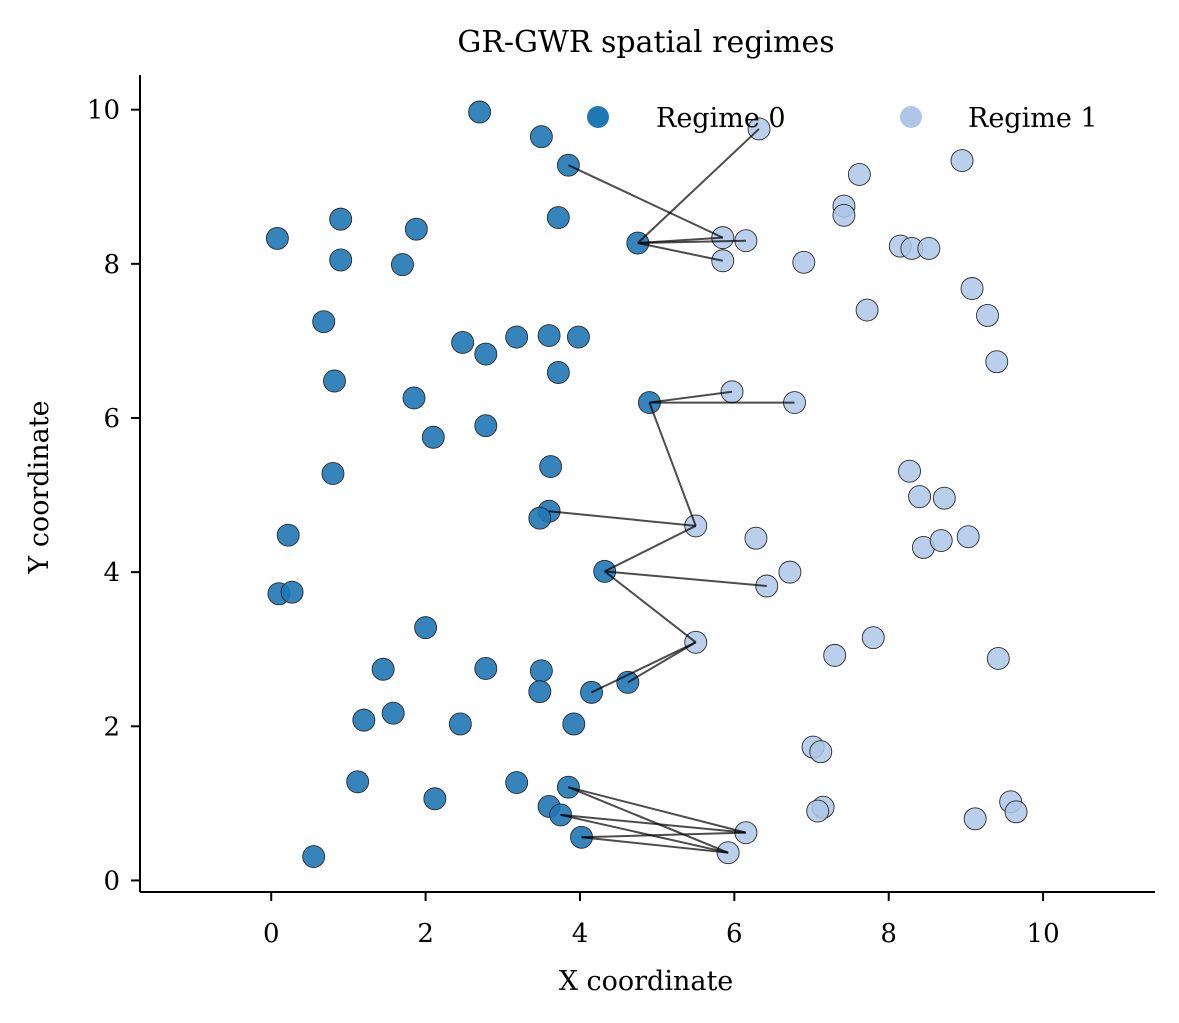 The image size is (1179, 1023). Describe the element at coordinates (39, 487) in the screenshot. I see `y-axis-label: Y coordinate` at that location.